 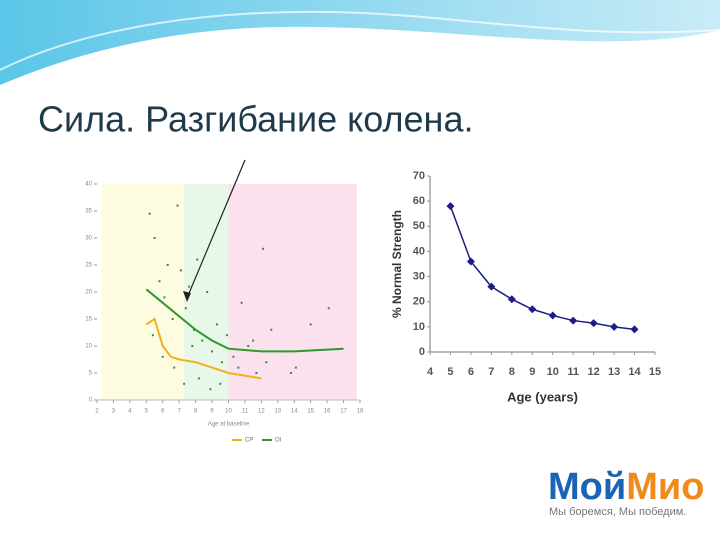 I want to click on y-tick-label: 35, so click(x=88, y=212).